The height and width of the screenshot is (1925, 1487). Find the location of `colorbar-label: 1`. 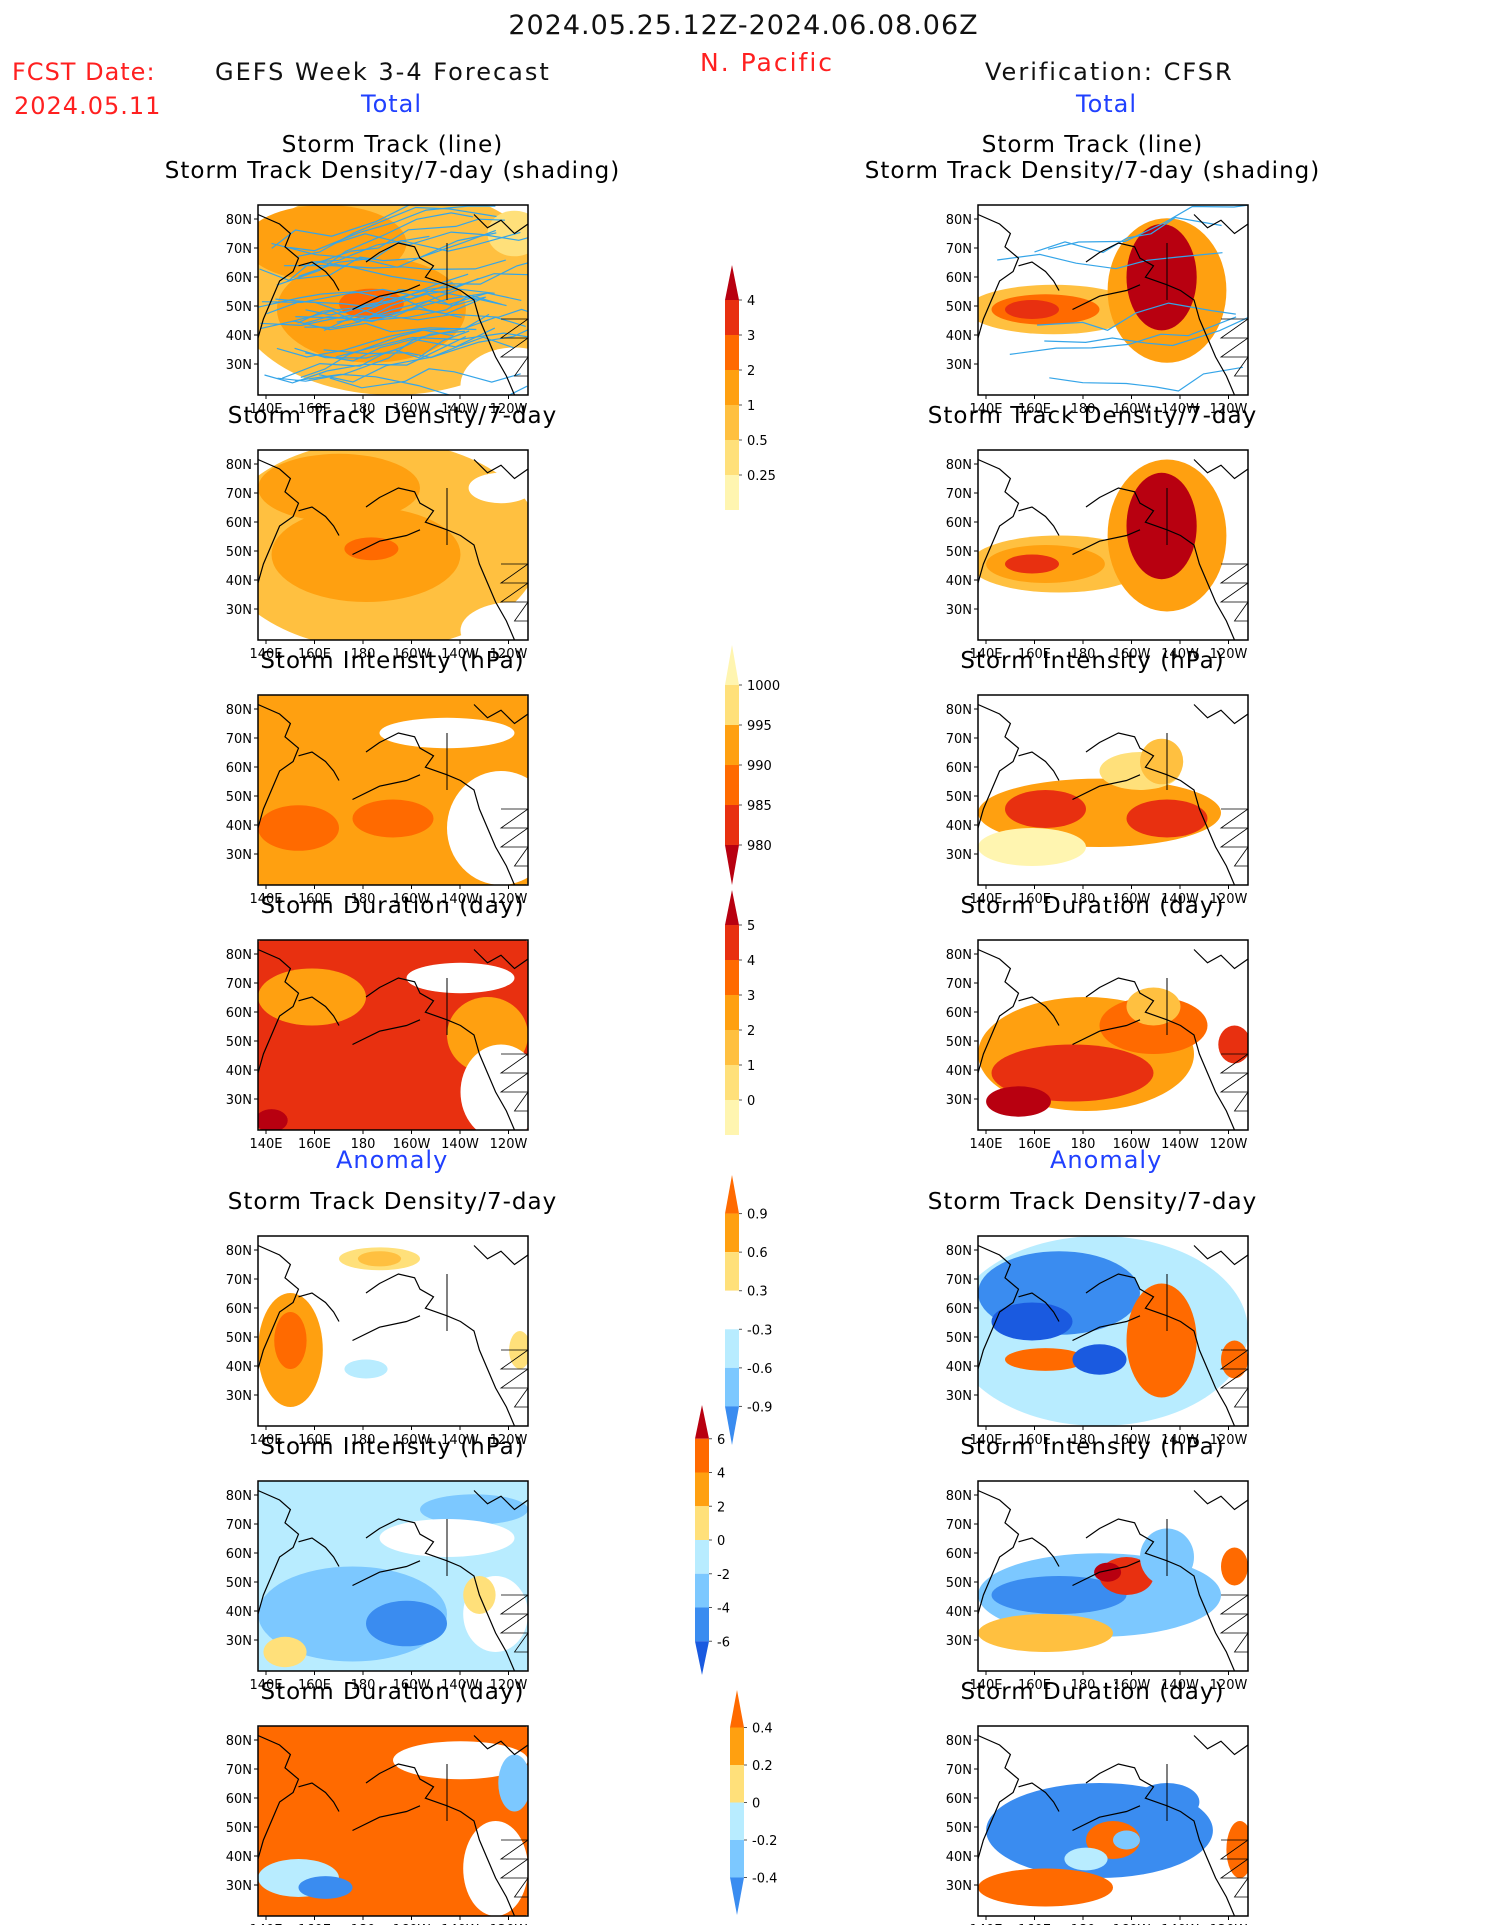

colorbar-label: 1 is located at coordinates (751, 1066).